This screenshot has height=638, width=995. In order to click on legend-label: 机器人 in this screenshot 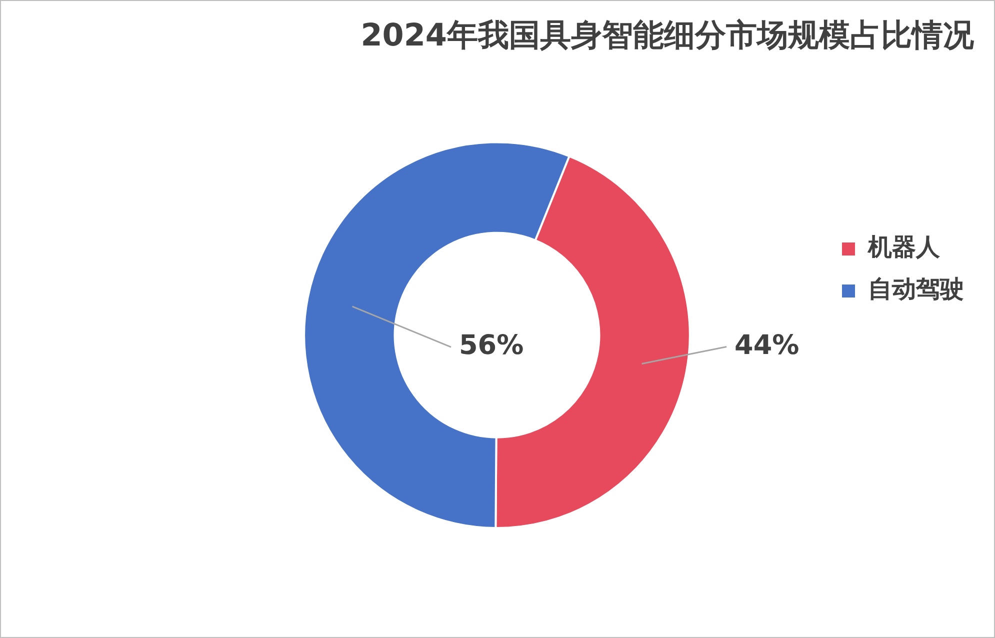, I will do `click(904, 247)`.